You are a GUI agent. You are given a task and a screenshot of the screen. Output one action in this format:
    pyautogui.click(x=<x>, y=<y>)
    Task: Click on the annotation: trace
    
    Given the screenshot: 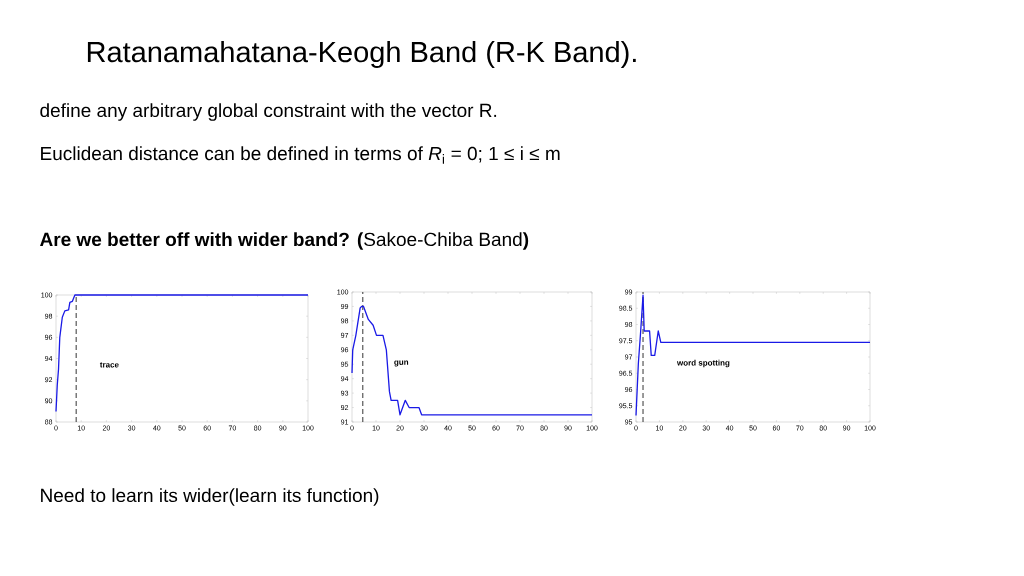 What is the action you would take?
    pyautogui.click(x=109, y=365)
    